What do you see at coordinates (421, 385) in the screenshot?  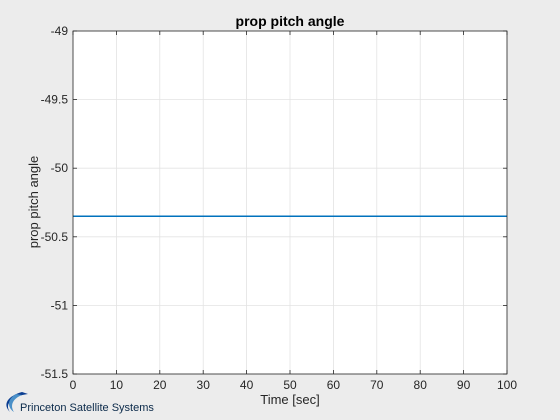 I see `x-tick-label: 80` at bounding box center [421, 385].